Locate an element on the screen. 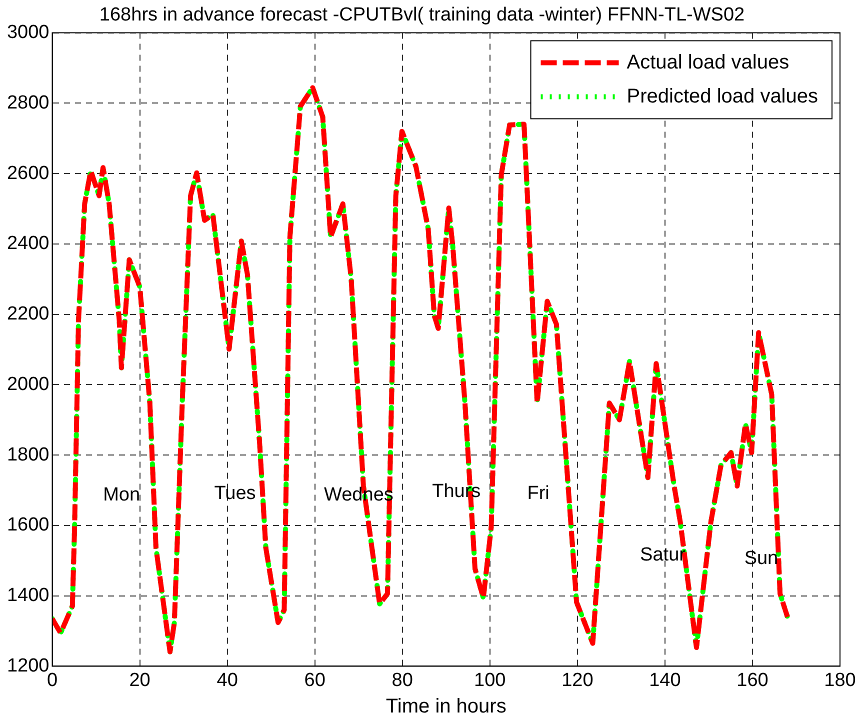  x-tick-label: 120 is located at coordinates (578, 680).